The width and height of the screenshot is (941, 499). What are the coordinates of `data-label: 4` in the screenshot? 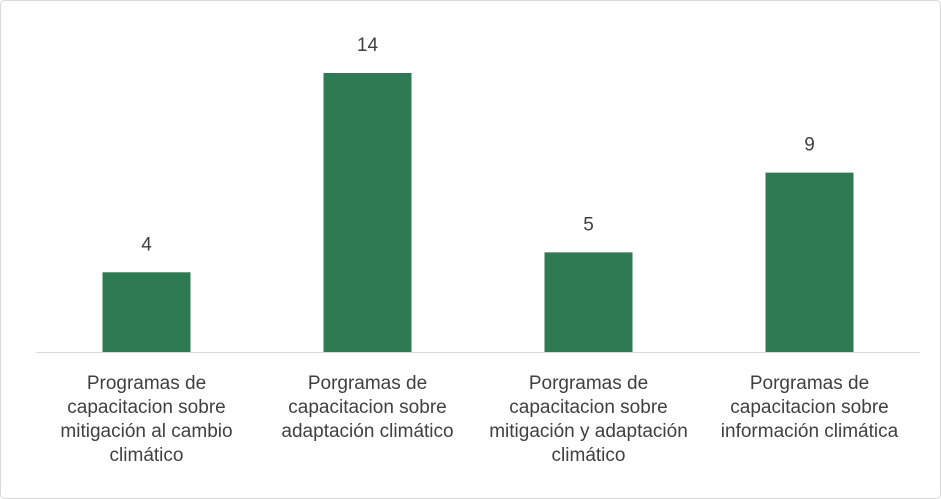 It's located at (146, 244).